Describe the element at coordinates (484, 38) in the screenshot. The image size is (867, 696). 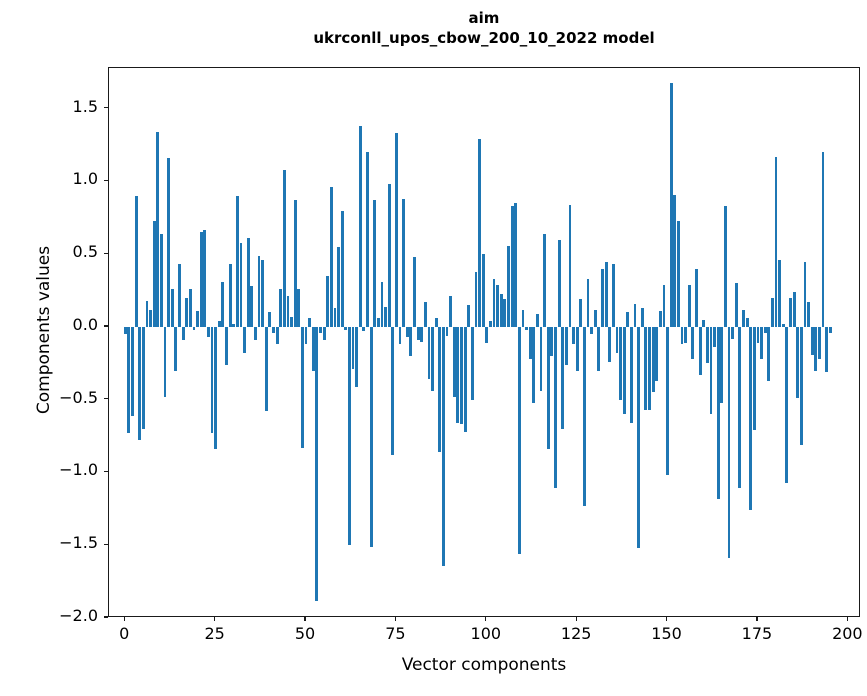
I see `chart-title-line-2: ukrconll_upos_cbow_200_10_2022 model` at that location.